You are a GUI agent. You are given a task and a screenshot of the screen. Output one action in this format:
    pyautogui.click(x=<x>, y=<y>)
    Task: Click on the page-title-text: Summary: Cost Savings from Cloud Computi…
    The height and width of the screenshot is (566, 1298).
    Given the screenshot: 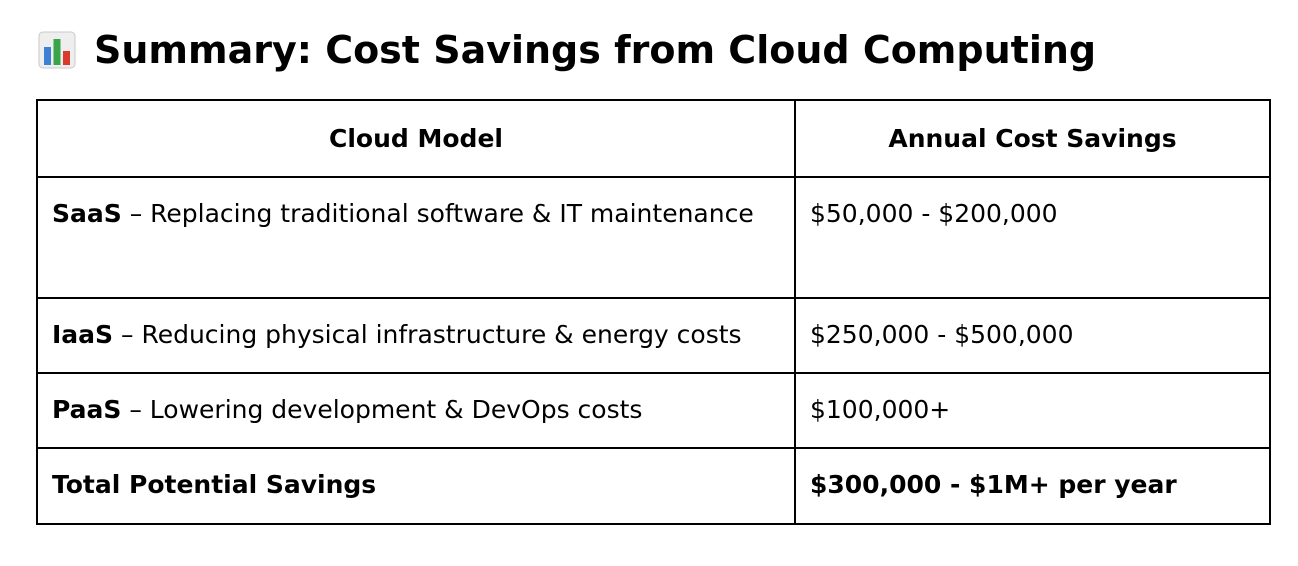 What is the action you would take?
    pyautogui.click(x=595, y=50)
    